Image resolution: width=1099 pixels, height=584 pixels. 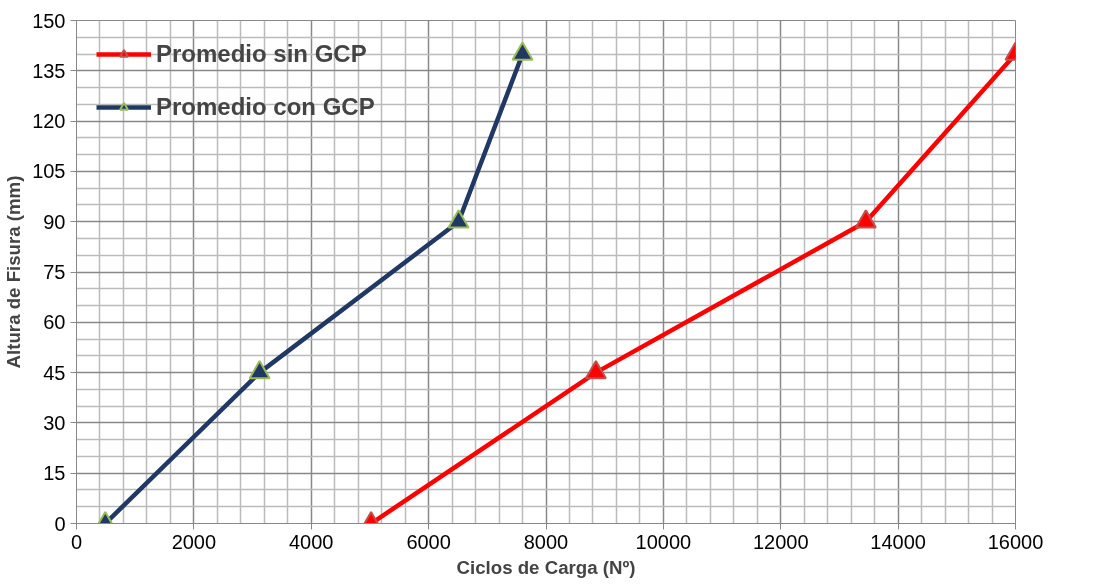 I want to click on y-tick-label: 150, so click(x=49, y=20).